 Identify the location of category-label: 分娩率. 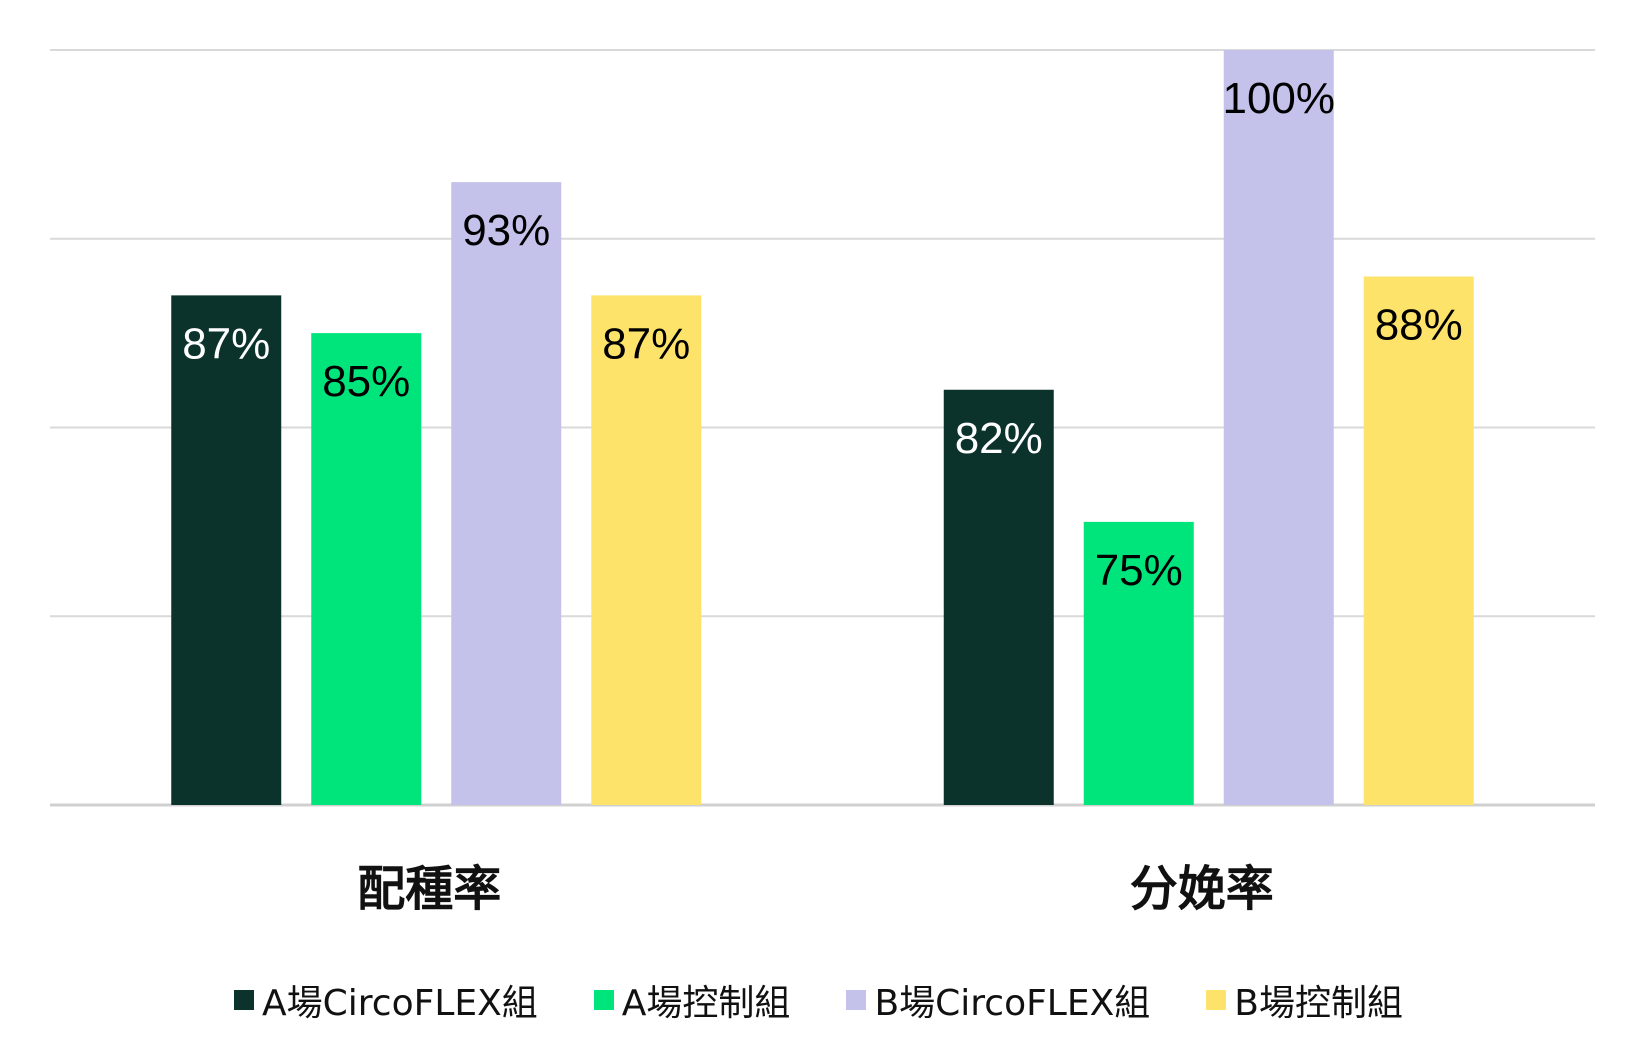
(1202, 889).